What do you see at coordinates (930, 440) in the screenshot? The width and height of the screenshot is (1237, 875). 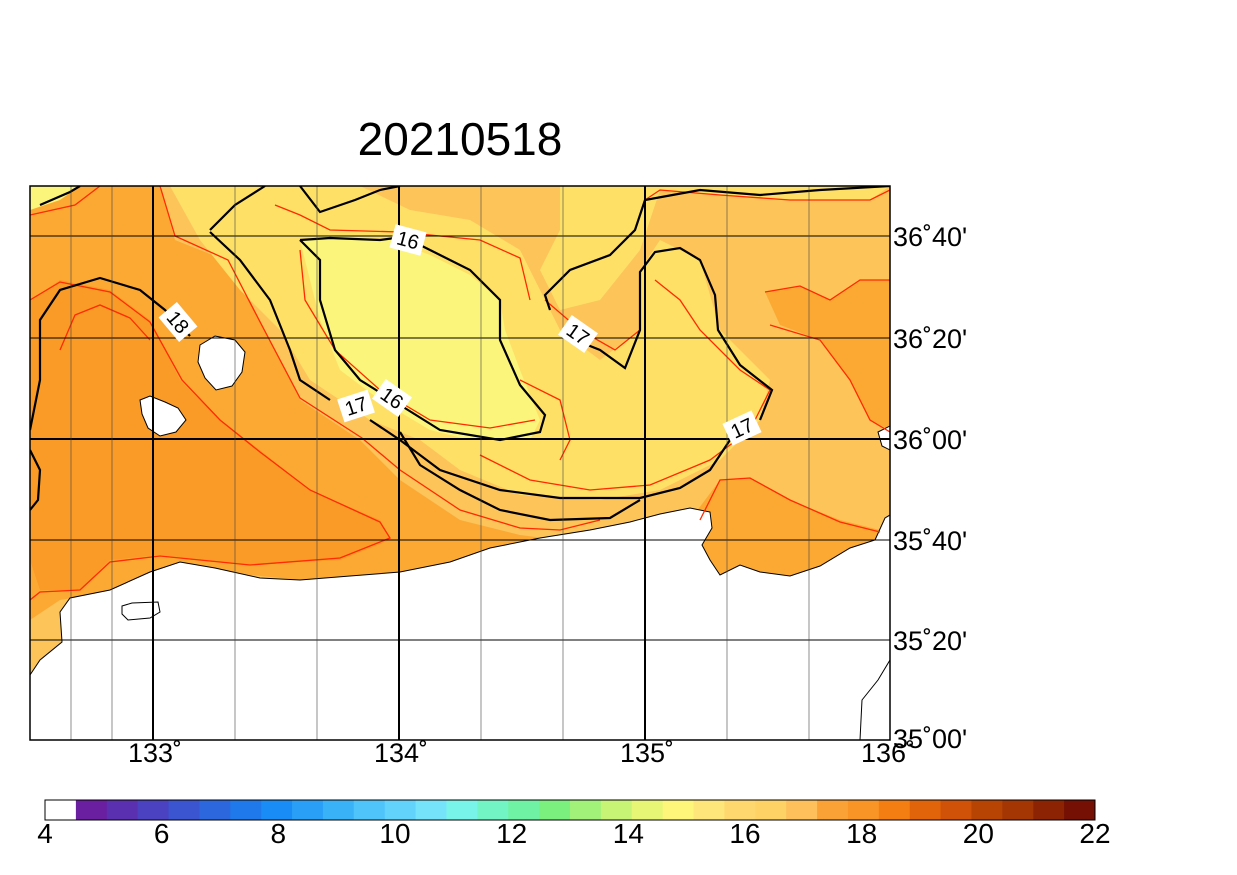 I see `lat-label: 36˚00'` at bounding box center [930, 440].